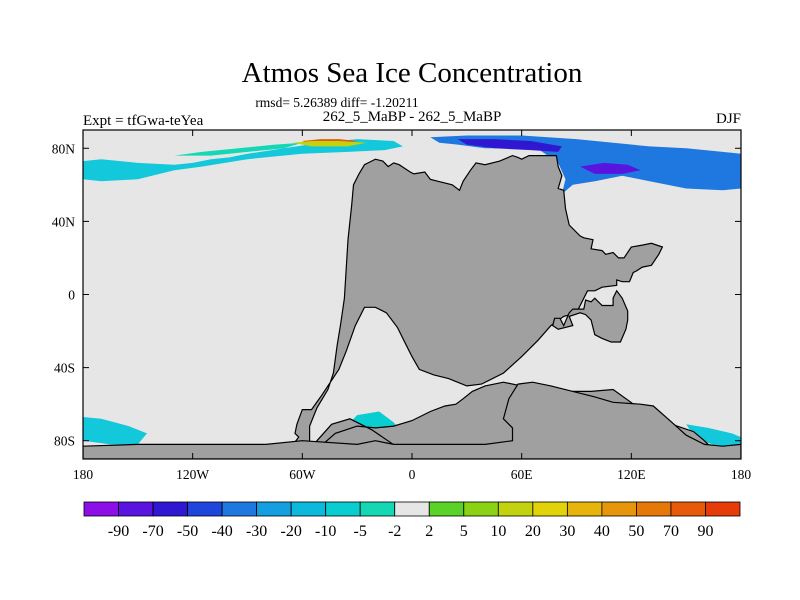 This screenshot has width=800, height=600. Describe the element at coordinates (610, 168) in the screenshot. I see `anomaly-patch-arctic-east-mid` at that location.